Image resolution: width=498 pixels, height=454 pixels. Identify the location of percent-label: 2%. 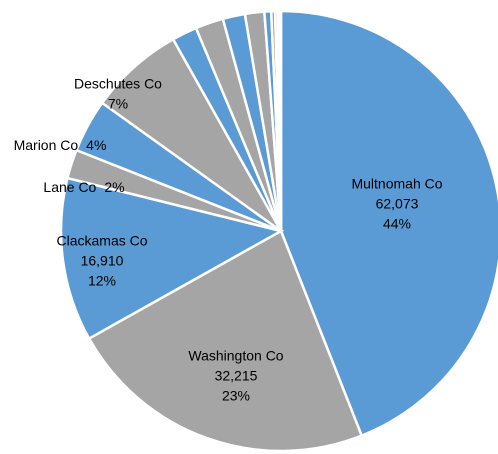
(114, 187).